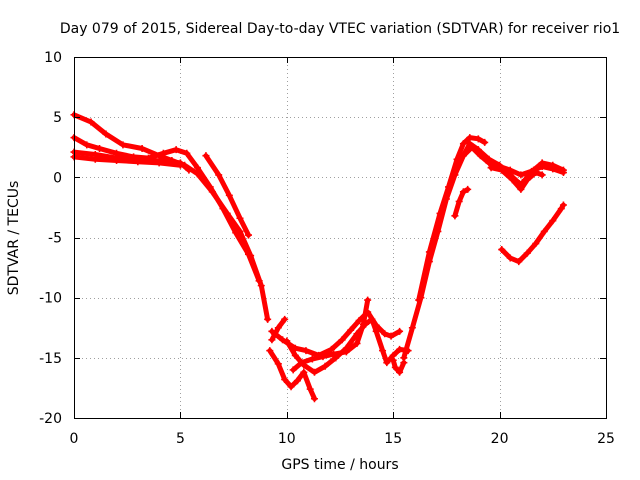 This screenshot has height=480, width=640. I want to click on y-axis-label: SDTVAR / TECUs, so click(14, 238).